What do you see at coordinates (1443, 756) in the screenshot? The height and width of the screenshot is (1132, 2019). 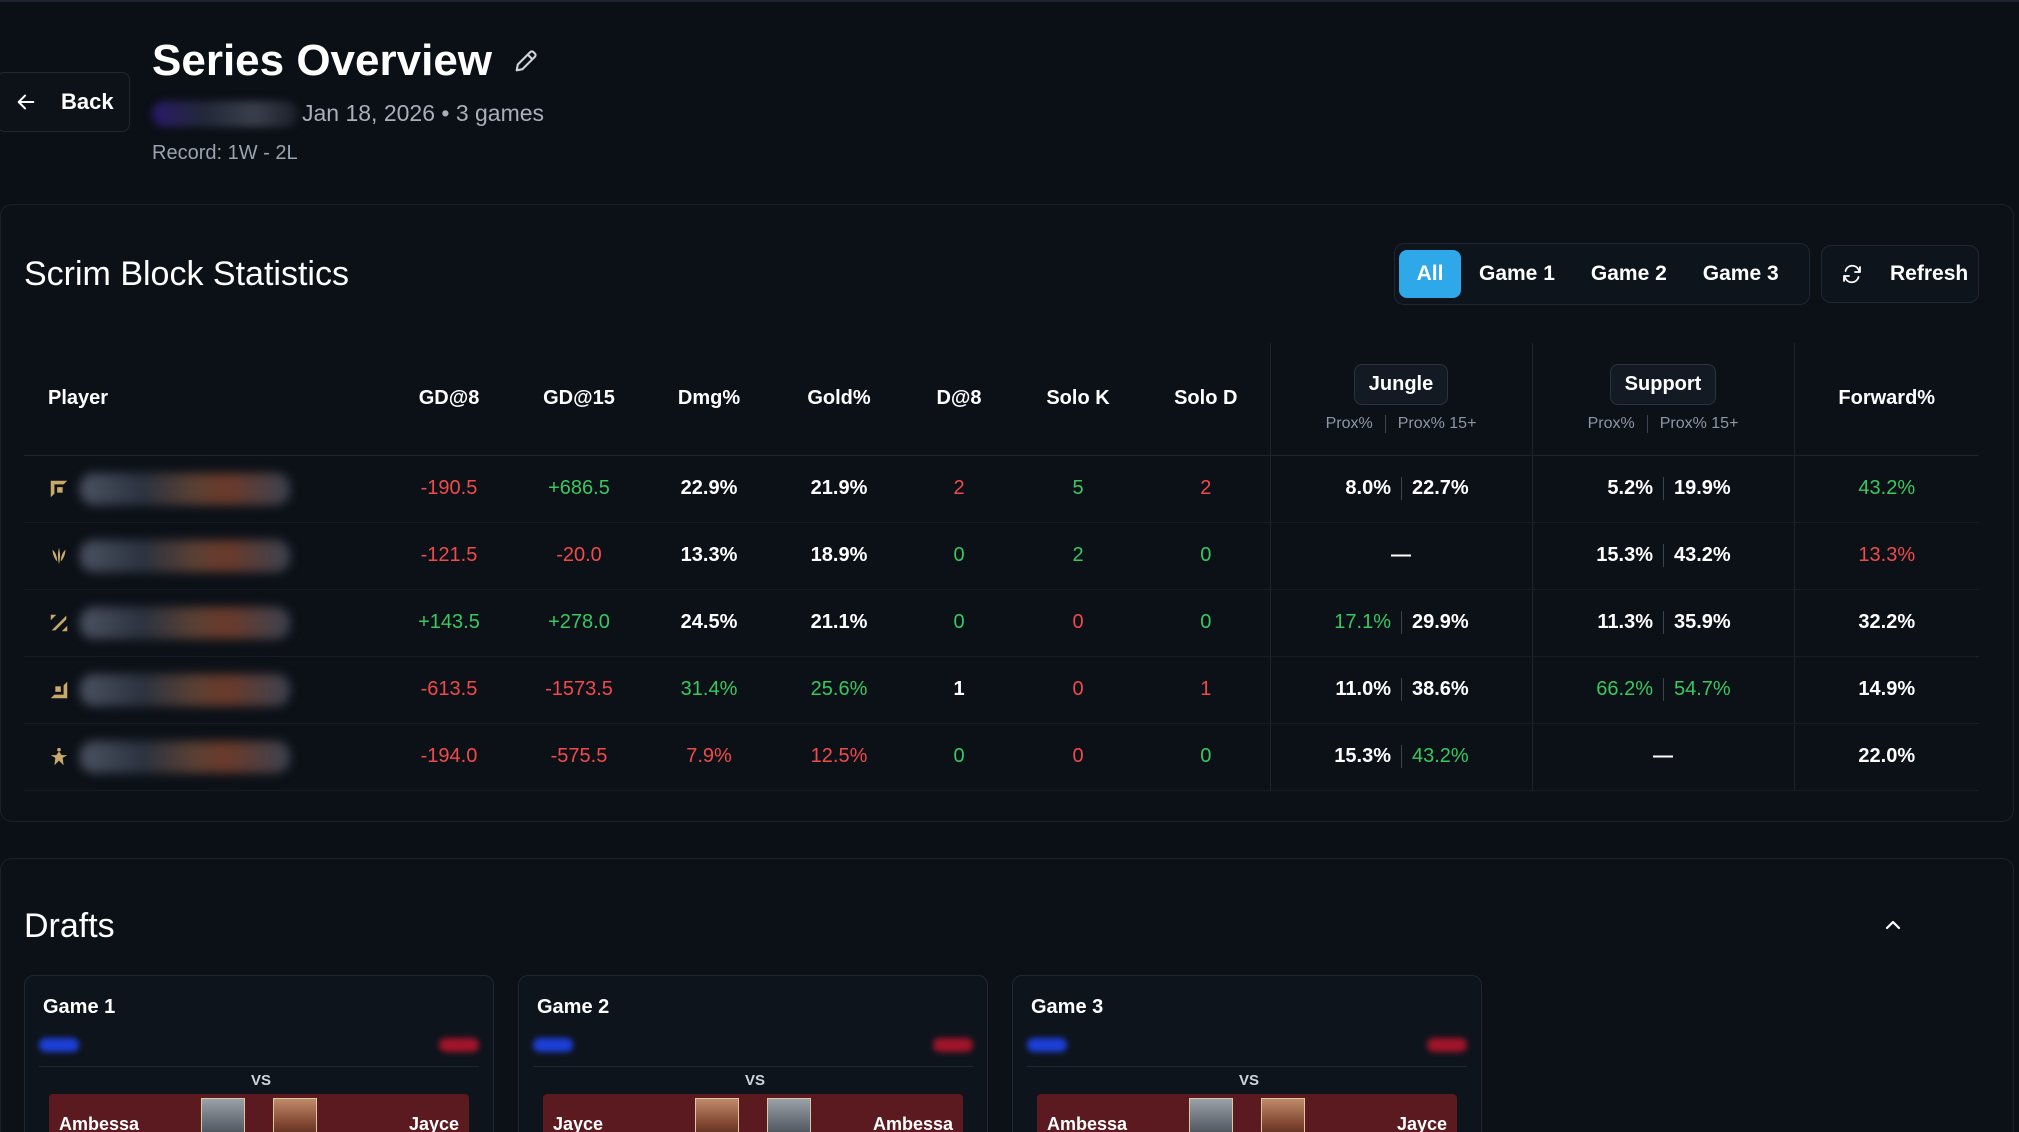 I see `jungle-prox15-value: 43.2%` at bounding box center [1443, 756].